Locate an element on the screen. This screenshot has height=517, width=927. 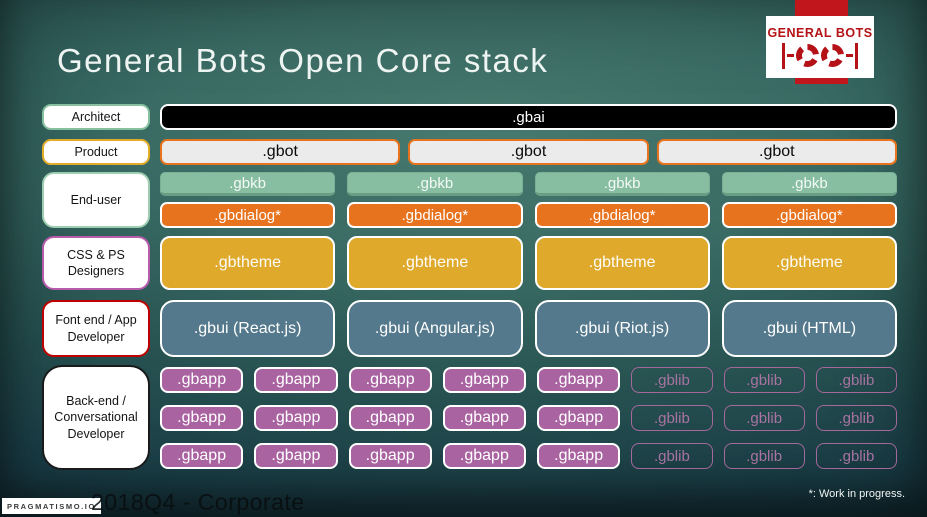
gbui-react-box: .gbui (React.js) is located at coordinates (248, 328).